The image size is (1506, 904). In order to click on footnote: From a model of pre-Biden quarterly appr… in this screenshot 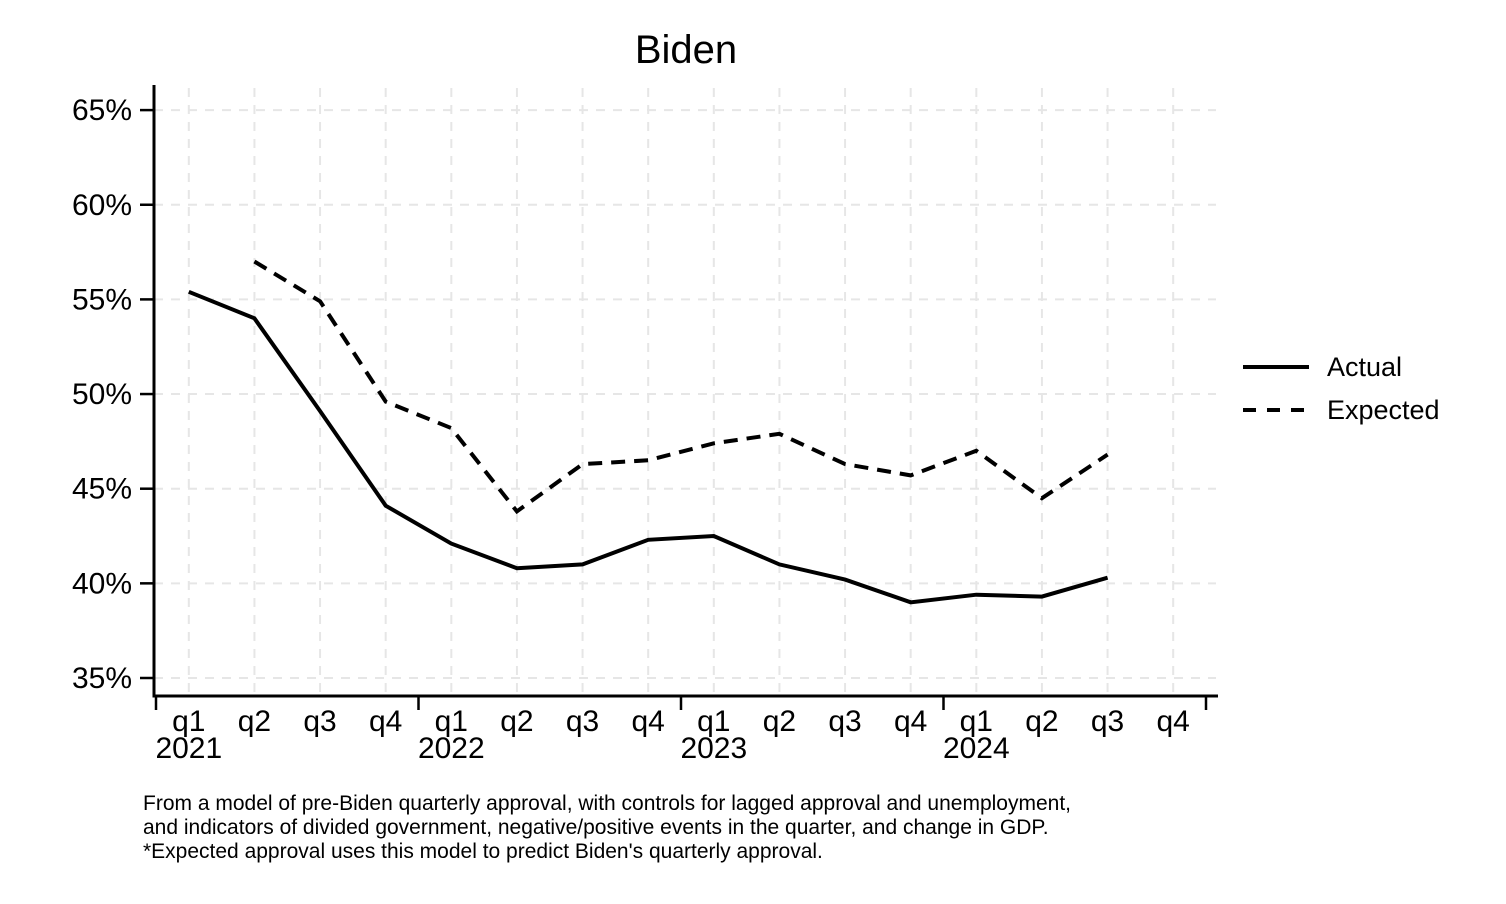, I will do `click(607, 828)`.